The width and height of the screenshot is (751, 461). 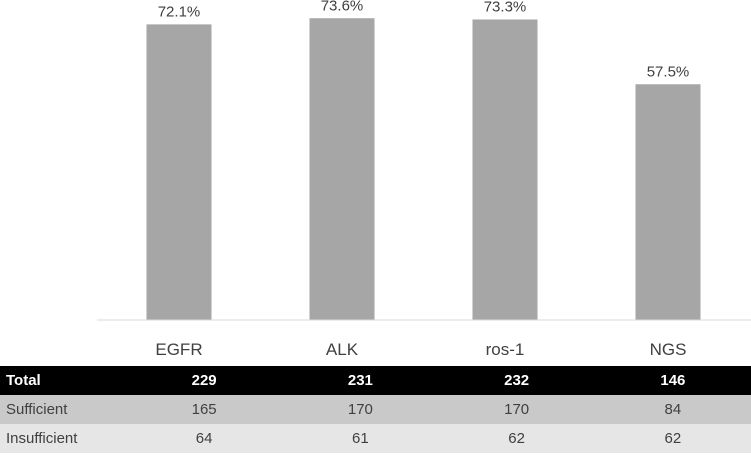 I want to click on x-tick-label-egfr: EGFR, so click(x=178, y=349).